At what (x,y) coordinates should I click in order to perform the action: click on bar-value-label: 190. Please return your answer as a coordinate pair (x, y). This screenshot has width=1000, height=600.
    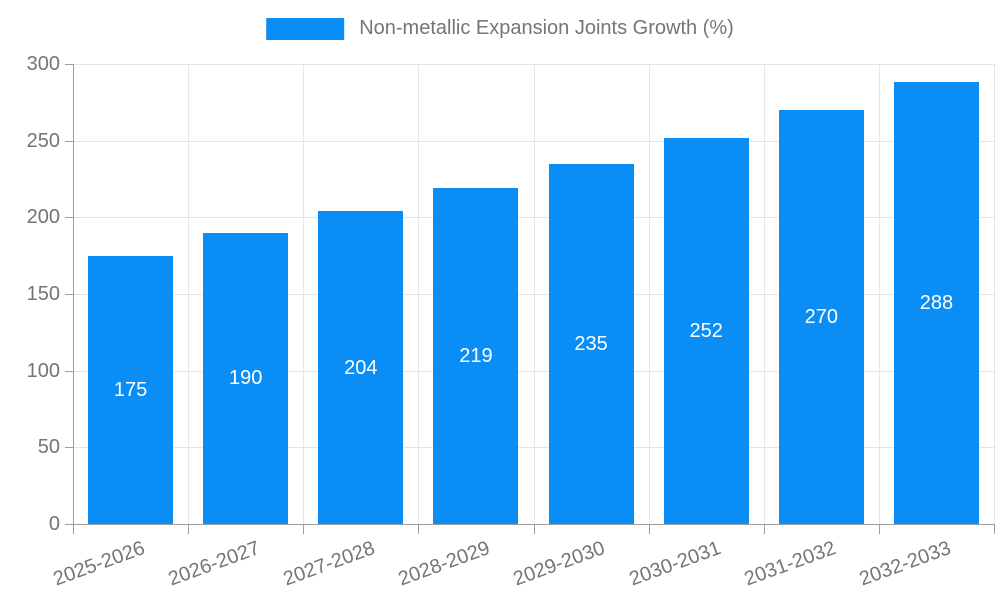
    Looking at the image, I should click on (246, 378).